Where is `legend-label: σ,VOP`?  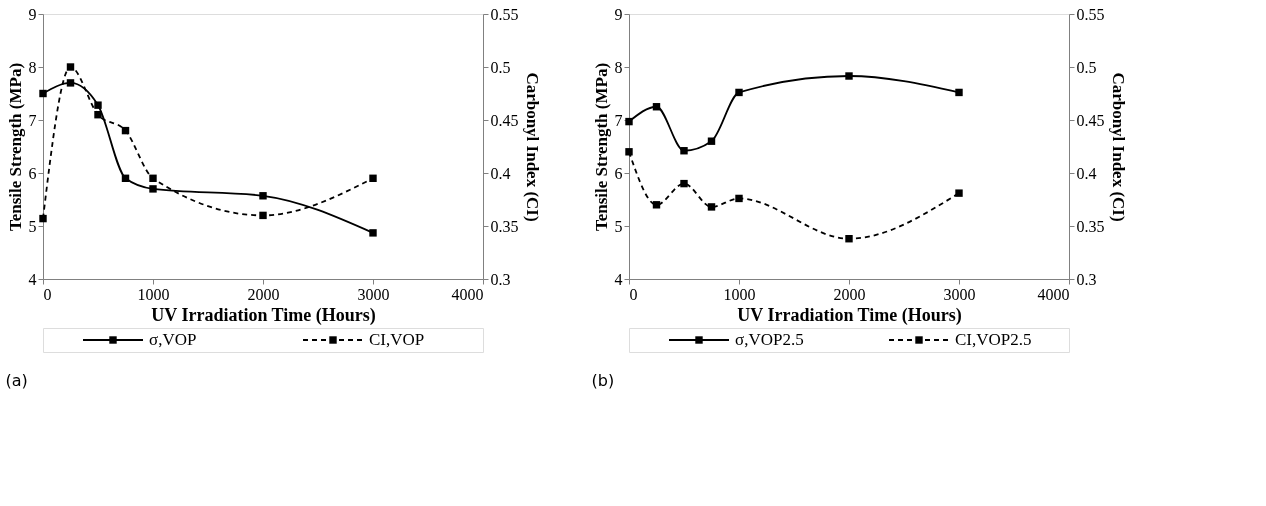 legend-label: σ,VOP is located at coordinates (173, 339).